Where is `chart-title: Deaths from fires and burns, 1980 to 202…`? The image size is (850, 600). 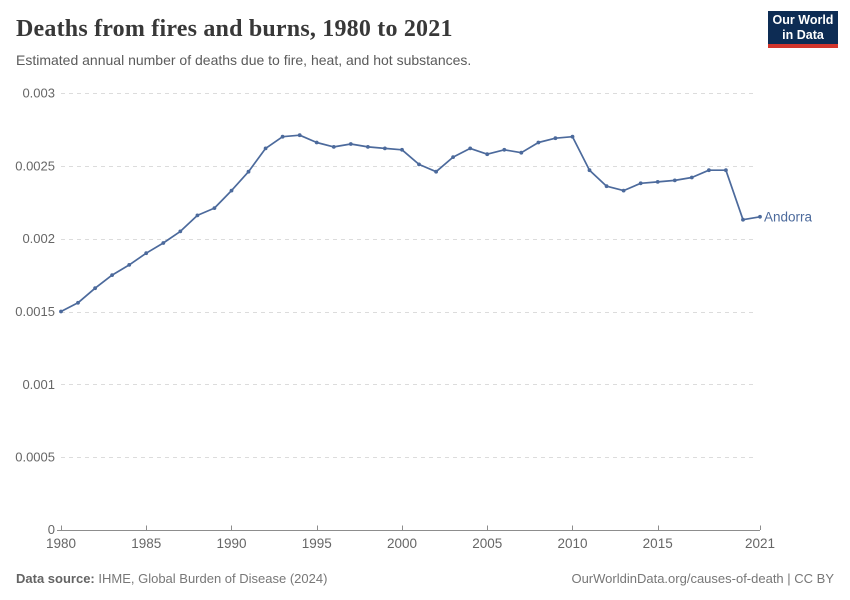 chart-title: Deaths from fires and burns, 1980 to 202… is located at coordinates (234, 29).